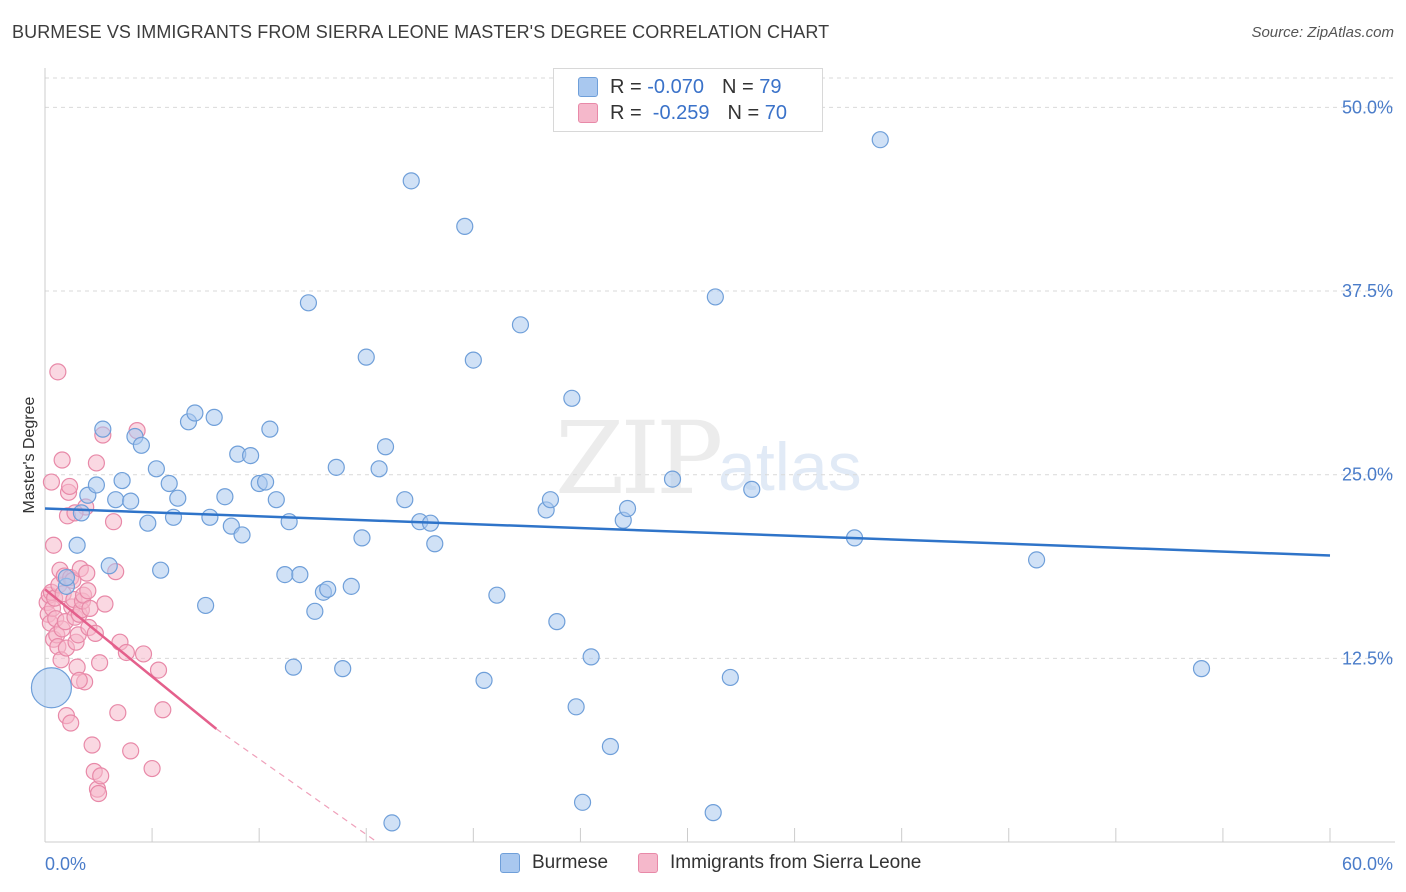 The height and width of the screenshot is (892, 1406). I want to click on series-sierra-leone-points, so click(105, 583).